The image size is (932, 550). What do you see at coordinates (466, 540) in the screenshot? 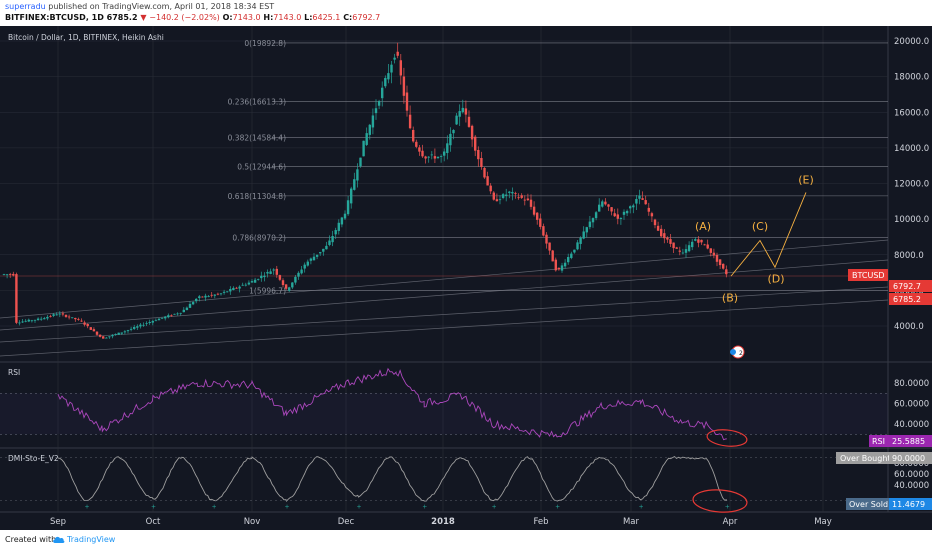
I see `footer-bar: Created with TradingView` at bounding box center [466, 540].